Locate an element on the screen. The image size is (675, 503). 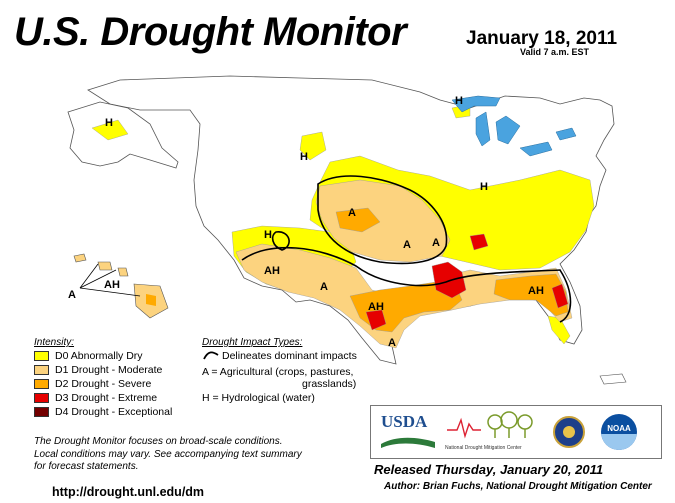
impact-agricultural-cont: grasslands) is located at coordinates (329, 384).